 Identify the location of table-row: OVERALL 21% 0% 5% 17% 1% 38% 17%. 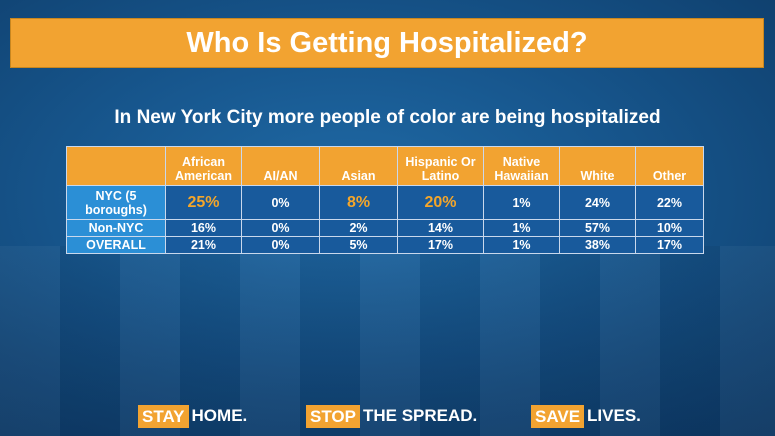
(385, 245).